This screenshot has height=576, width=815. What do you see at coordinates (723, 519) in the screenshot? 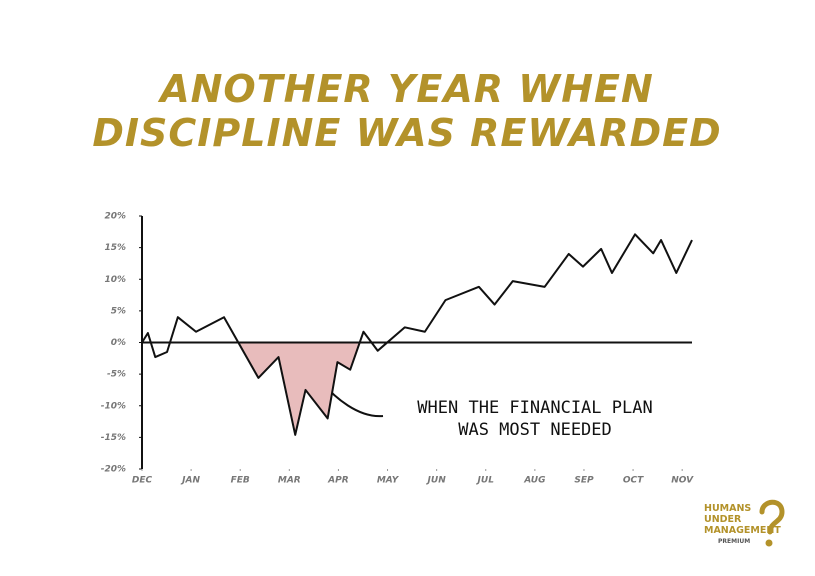
I see `logo-text: UNDER` at bounding box center [723, 519].